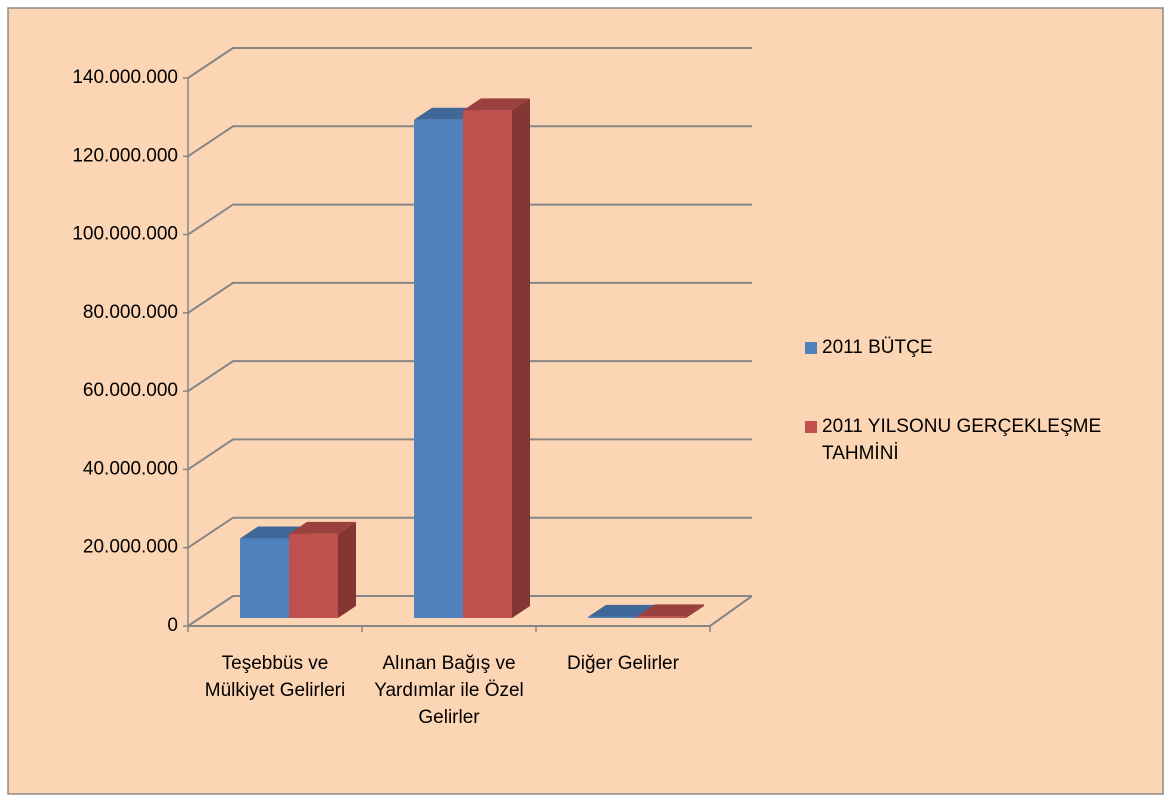 This screenshot has width=1171, height=798. What do you see at coordinates (275, 677) in the screenshot?
I see `x-tick-label: Teşebbüs ve Mülkiyet Gelirleri` at bounding box center [275, 677].